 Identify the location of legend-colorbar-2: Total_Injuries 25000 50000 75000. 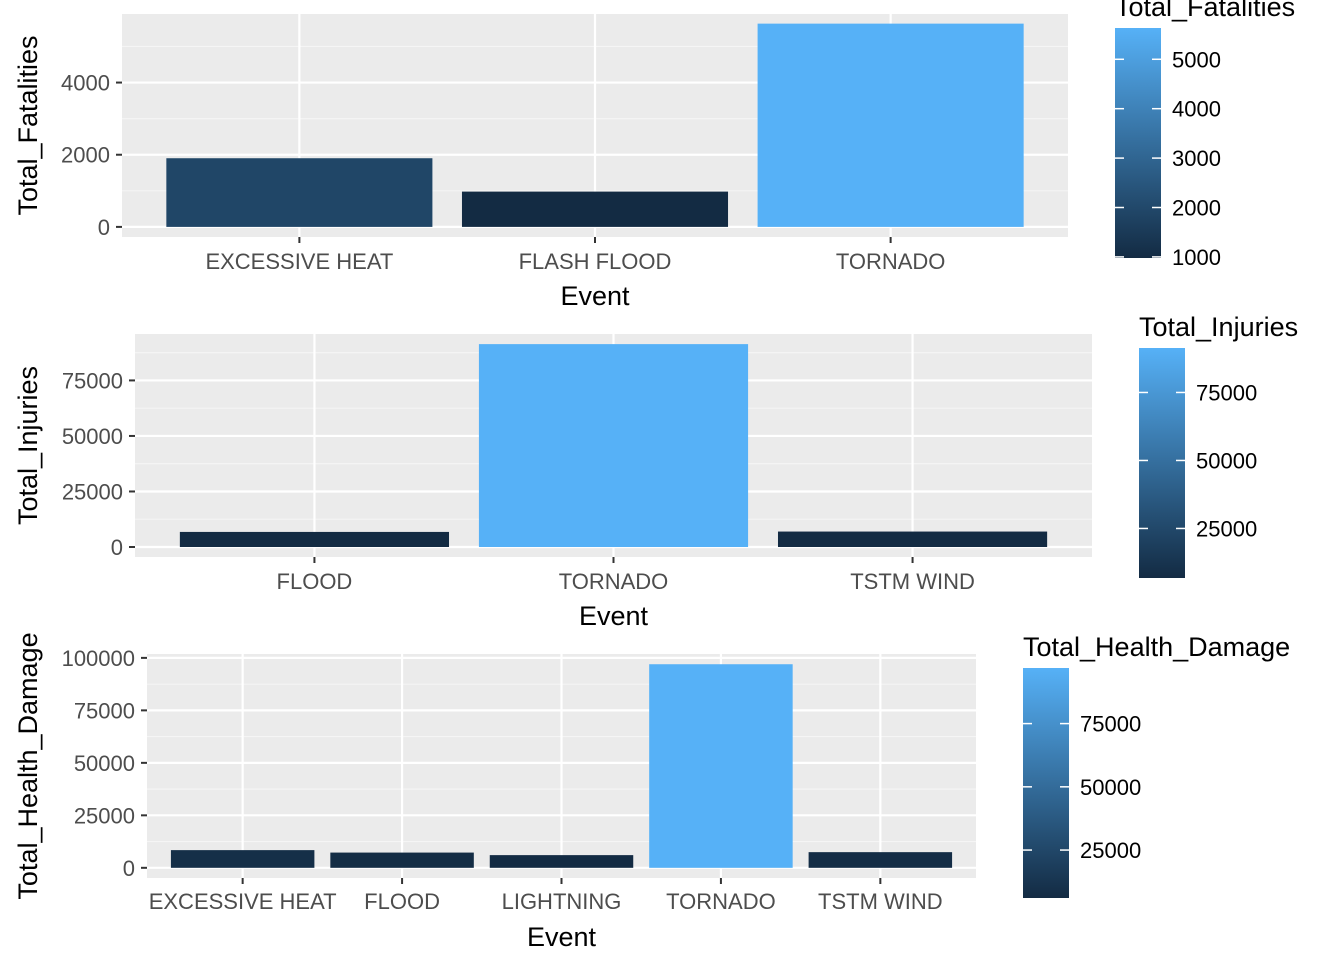
(1218, 445).